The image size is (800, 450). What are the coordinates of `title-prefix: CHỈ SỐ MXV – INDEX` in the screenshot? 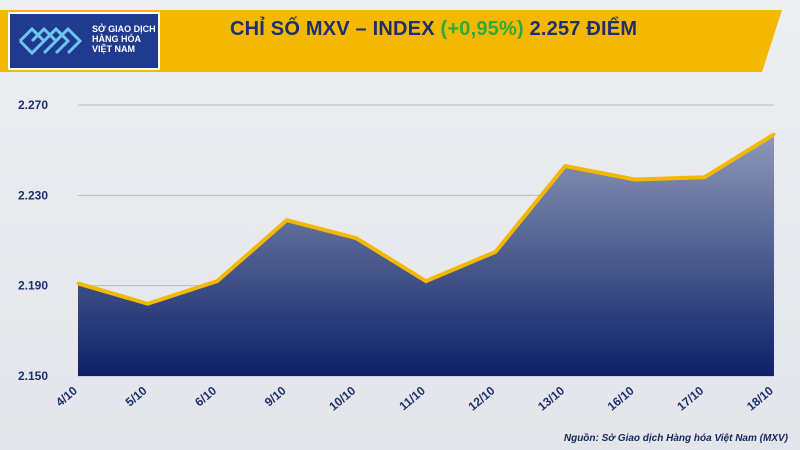 It's located at (335, 29).